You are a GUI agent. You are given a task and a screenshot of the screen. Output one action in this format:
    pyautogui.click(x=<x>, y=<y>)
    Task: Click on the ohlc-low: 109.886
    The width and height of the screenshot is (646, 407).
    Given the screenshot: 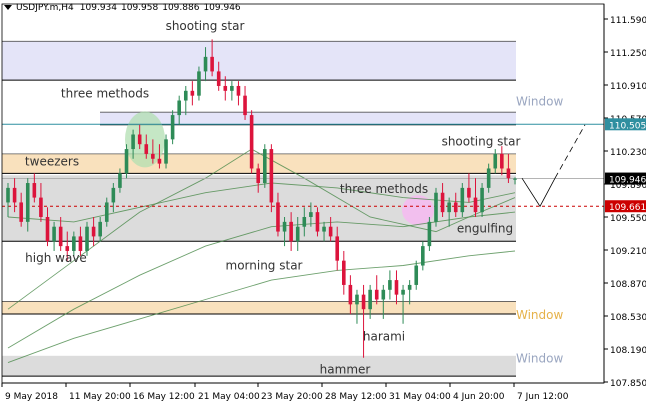 What is the action you would take?
    pyautogui.click(x=181, y=8)
    